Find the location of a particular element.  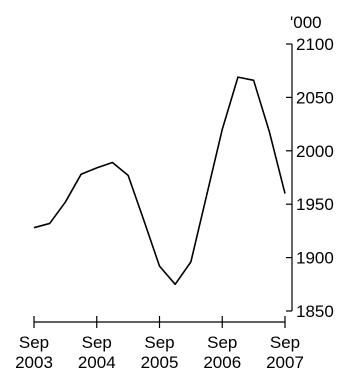

x-tick-label-year: 2003 is located at coordinates (34, 362).